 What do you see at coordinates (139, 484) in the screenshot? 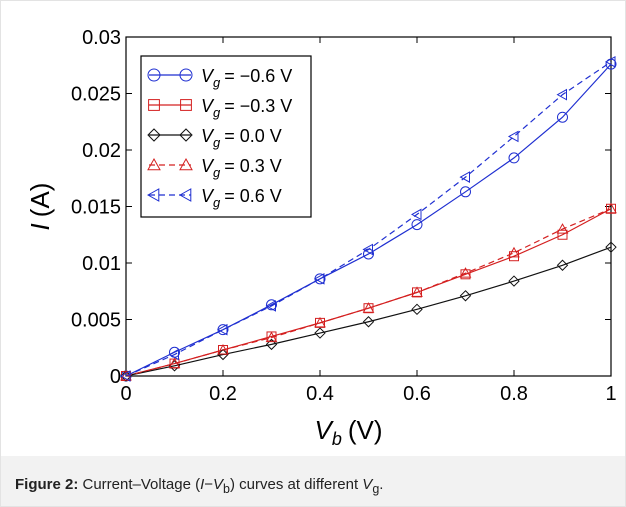
I see `caption-text-1: Current–Voltage (` at bounding box center [139, 484].